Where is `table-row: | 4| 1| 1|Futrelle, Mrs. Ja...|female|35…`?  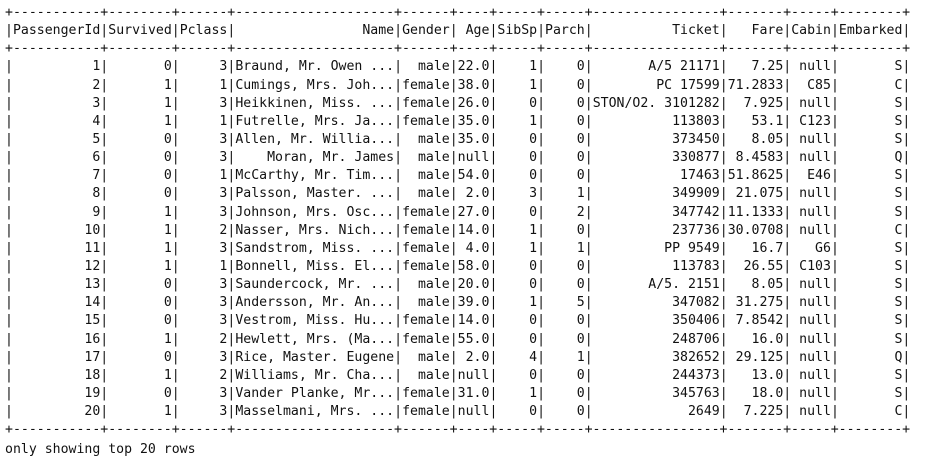 table-row: | 4| 1| 1|Futrelle, Mrs. Ja...|female|35… is located at coordinates (468, 122).